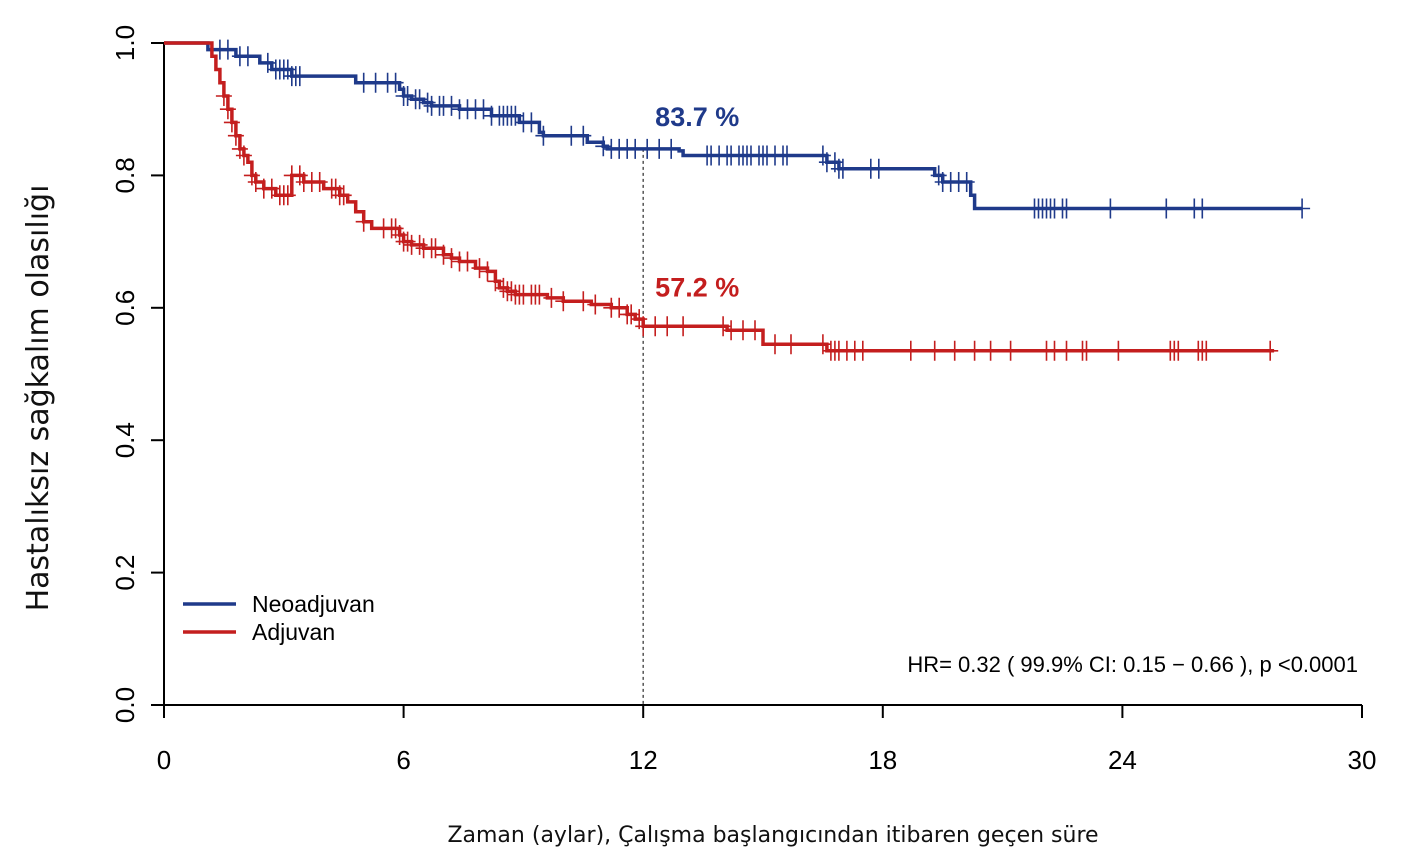  What do you see at coordinates (293, 632) in the screenshot?
I see `legend-label: Adjuvan` at bounding box center [293, 632].